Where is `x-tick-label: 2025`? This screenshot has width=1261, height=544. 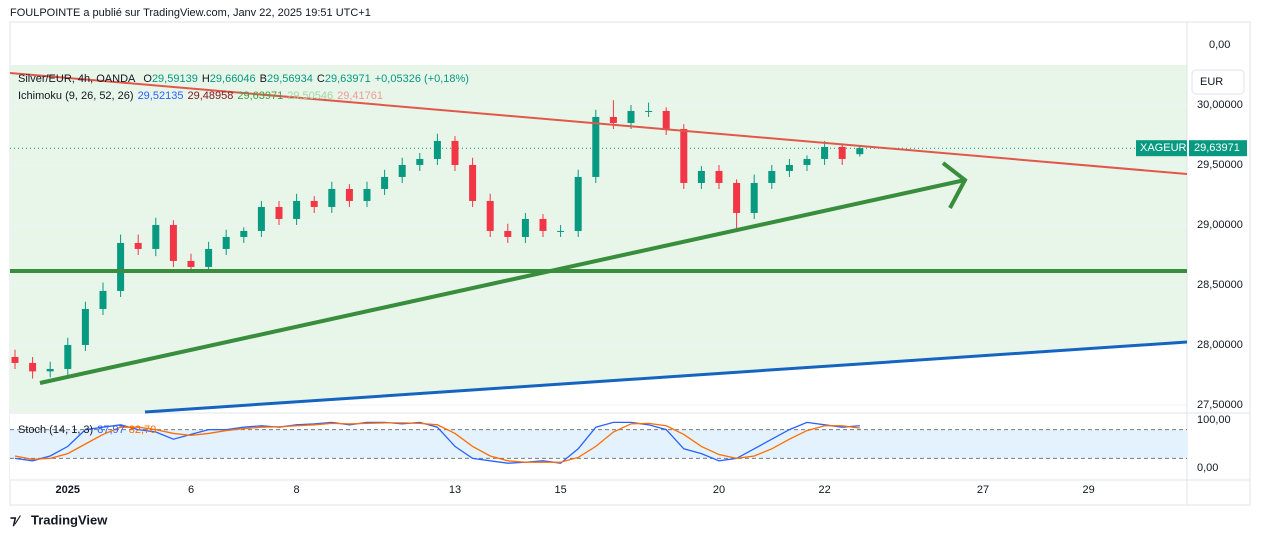
x-tick-label: 2025 is located at coordinates (68, 490).